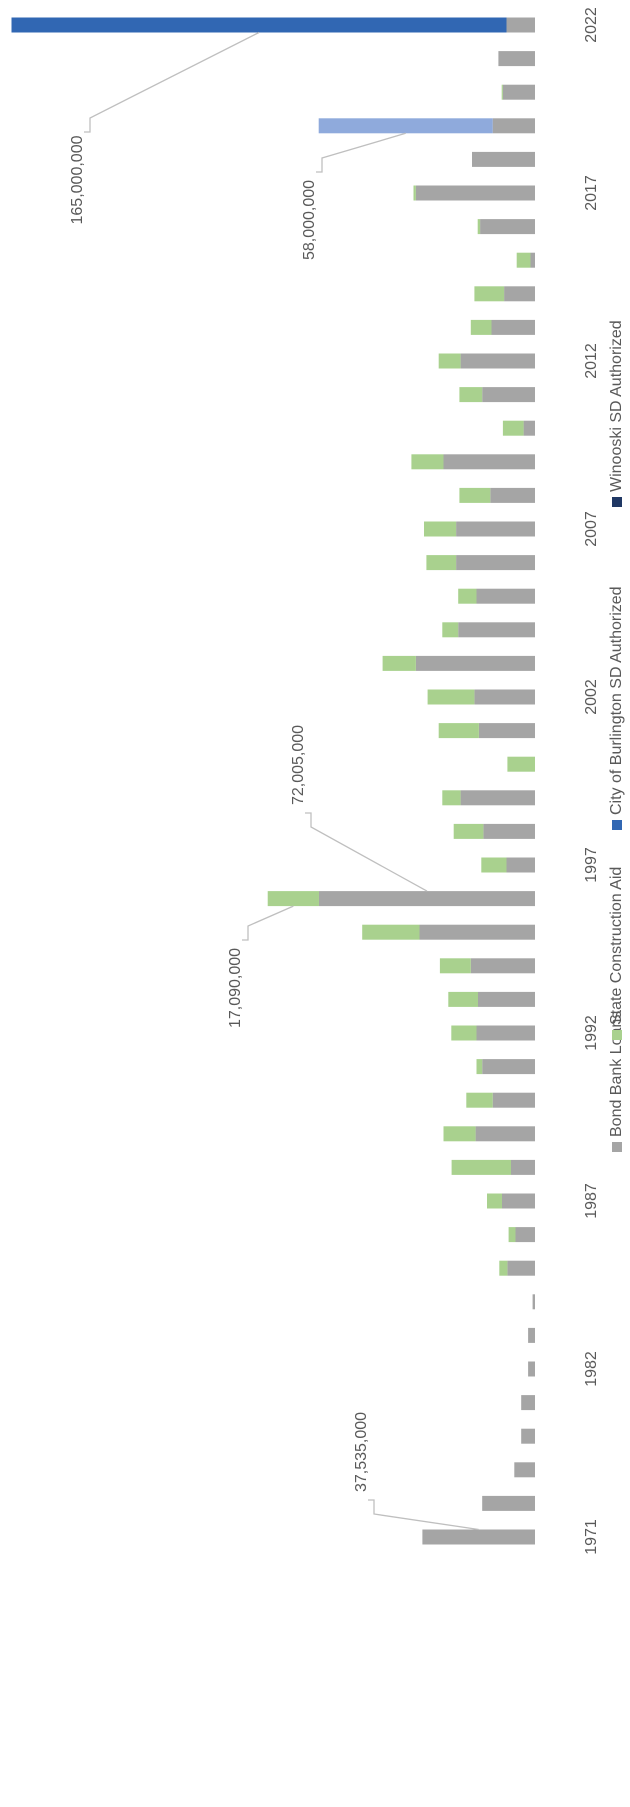 The image size is (630, 1807). I want to click on legend-label: Winooski SD Authorized, so click(616, 406).